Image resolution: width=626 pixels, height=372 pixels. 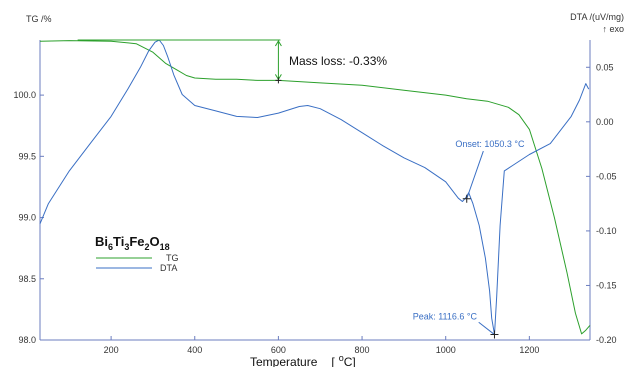 I want to click on x-axis-label-word: Temperature, so click(x=284, y=361).